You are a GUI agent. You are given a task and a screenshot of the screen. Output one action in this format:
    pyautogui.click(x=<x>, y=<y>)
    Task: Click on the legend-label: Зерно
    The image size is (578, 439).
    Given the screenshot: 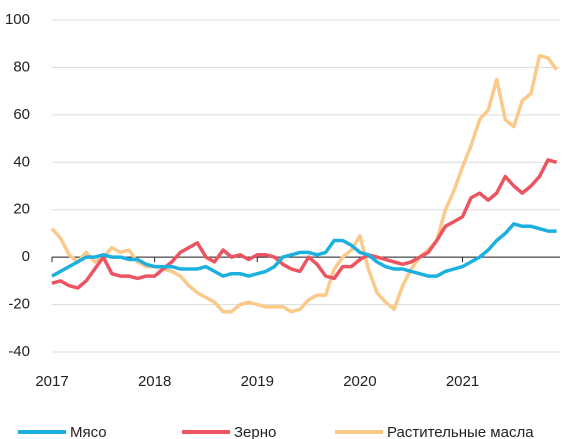 What is the action you would take?
    pyautogui.click(x=255, y=431)
    